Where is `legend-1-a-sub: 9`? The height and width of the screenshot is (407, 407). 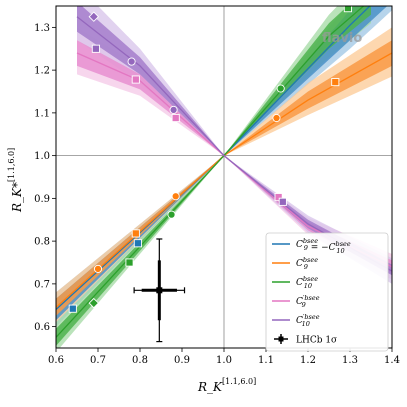 legend-1-a-sub: 9 is located at coordinates (306, 267).